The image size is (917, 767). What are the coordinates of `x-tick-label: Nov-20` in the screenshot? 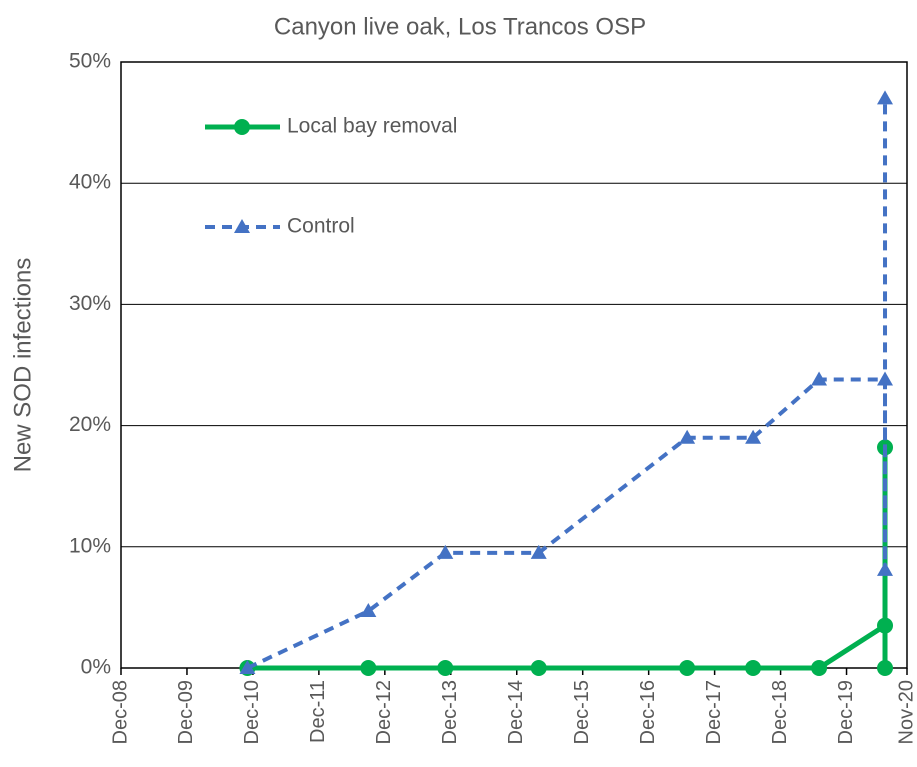 It's located at (906, 712).